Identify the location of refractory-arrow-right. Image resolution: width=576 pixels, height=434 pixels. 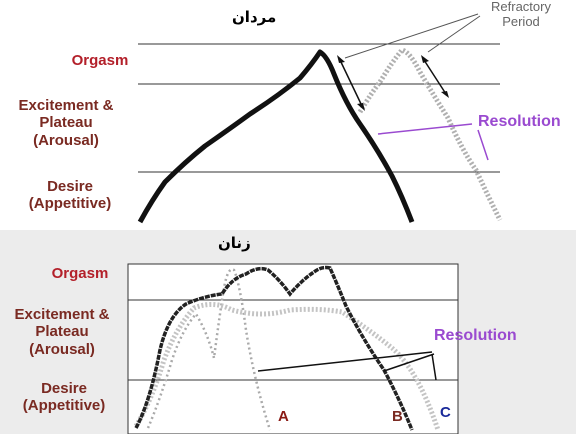
(435, 77).